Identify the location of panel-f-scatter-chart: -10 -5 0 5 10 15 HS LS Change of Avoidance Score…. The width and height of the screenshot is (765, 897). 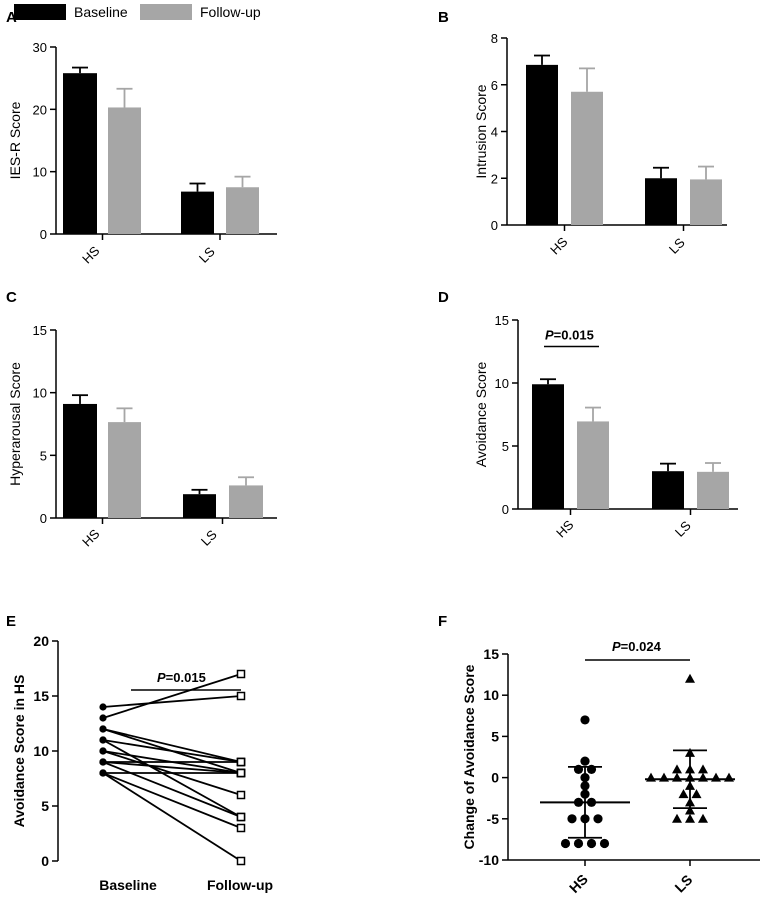
(610, 767).